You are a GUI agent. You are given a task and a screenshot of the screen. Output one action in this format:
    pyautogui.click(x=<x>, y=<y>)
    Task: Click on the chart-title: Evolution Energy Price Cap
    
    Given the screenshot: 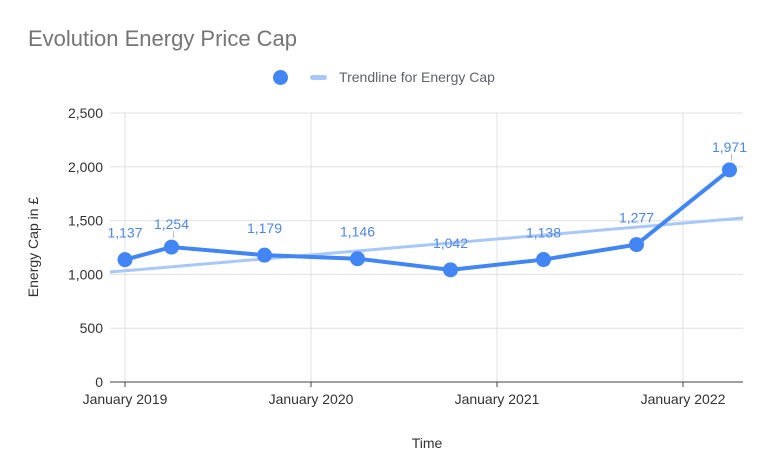 What is the action you would take?
    pyautogui.click(x=163, y=38)
    